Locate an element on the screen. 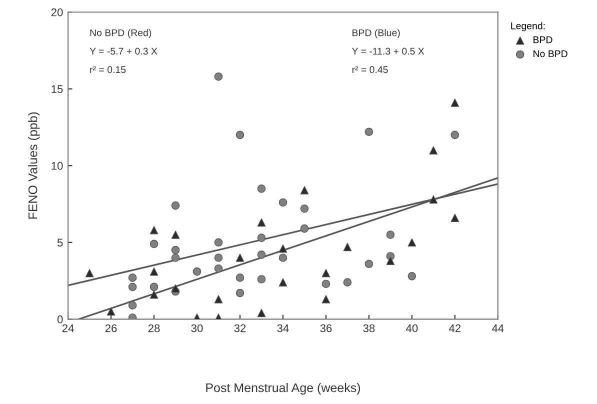 Image resolution: width=597 pixels, height=404 pixels. x-tick-label: 26 is located at coordinates (111, 328).